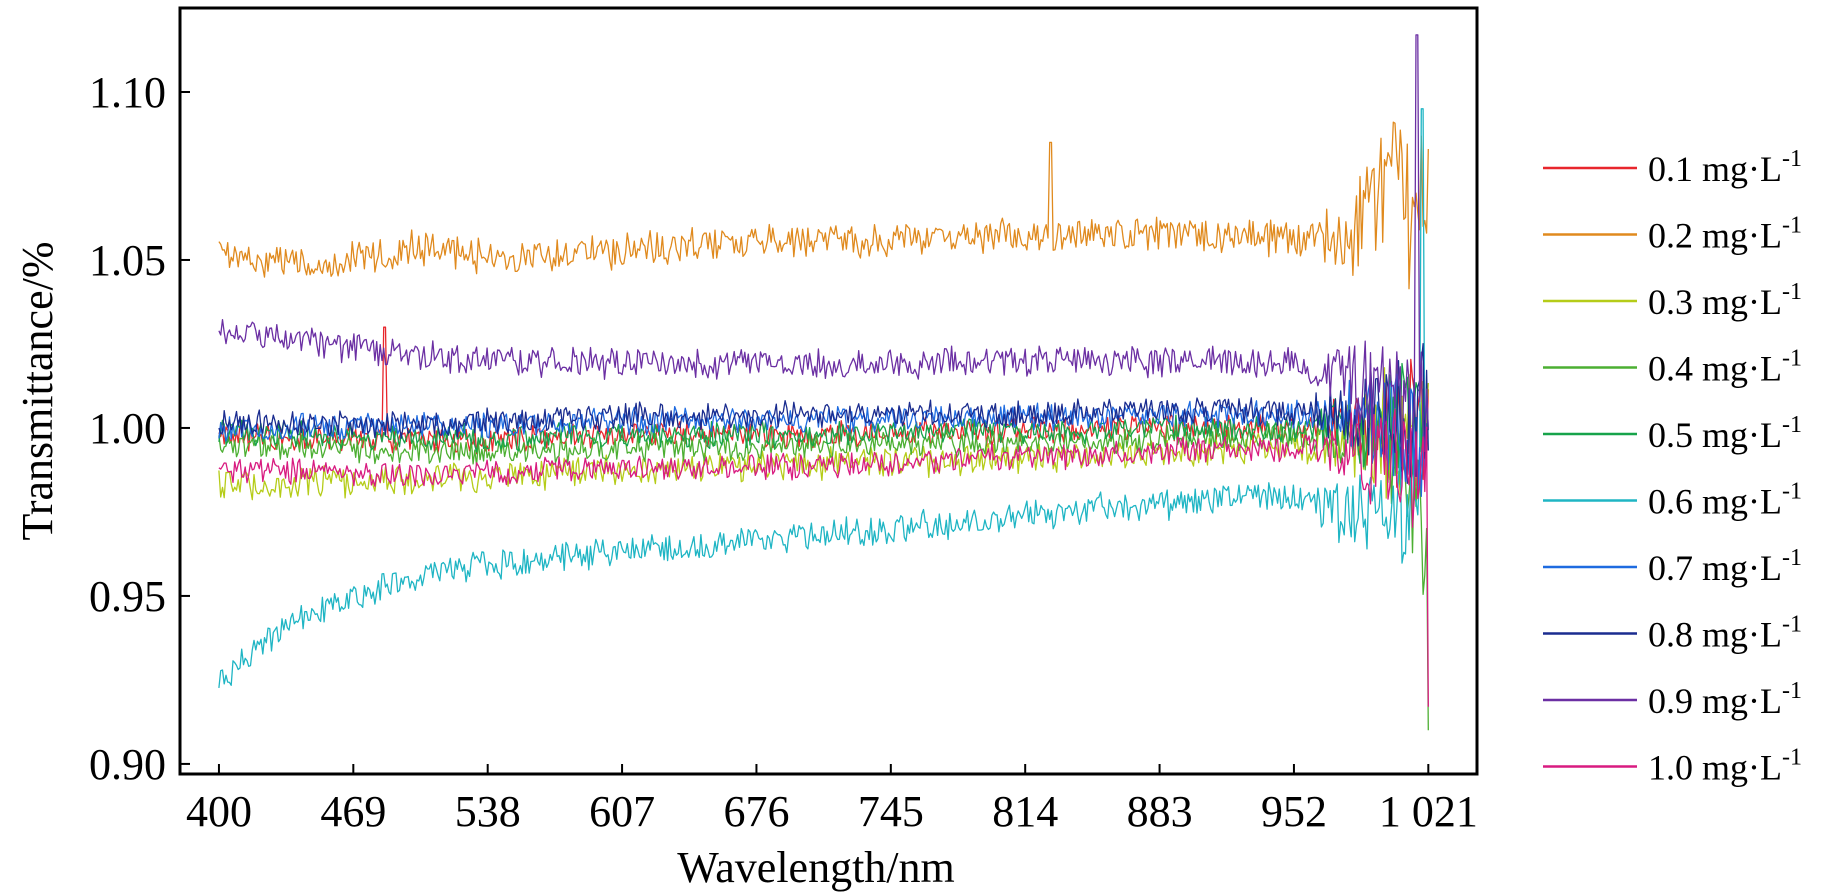 This screenshot has height=894, width=1825. What do you see at coordinates (1725, 300) in the screenshot?
I see `legend-label: 0.3 mg·L-1` at bounding box center [1725, 300].